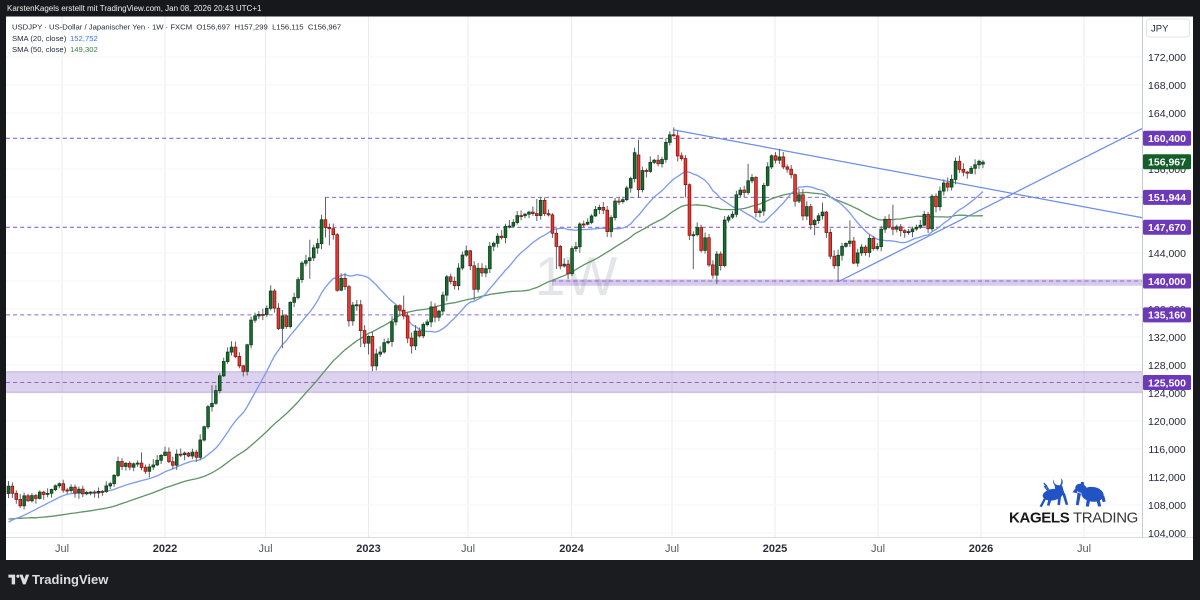  Describe the element at coordinates (981, 549) in the screenshot. I see `svg-text: 2026` at that location.